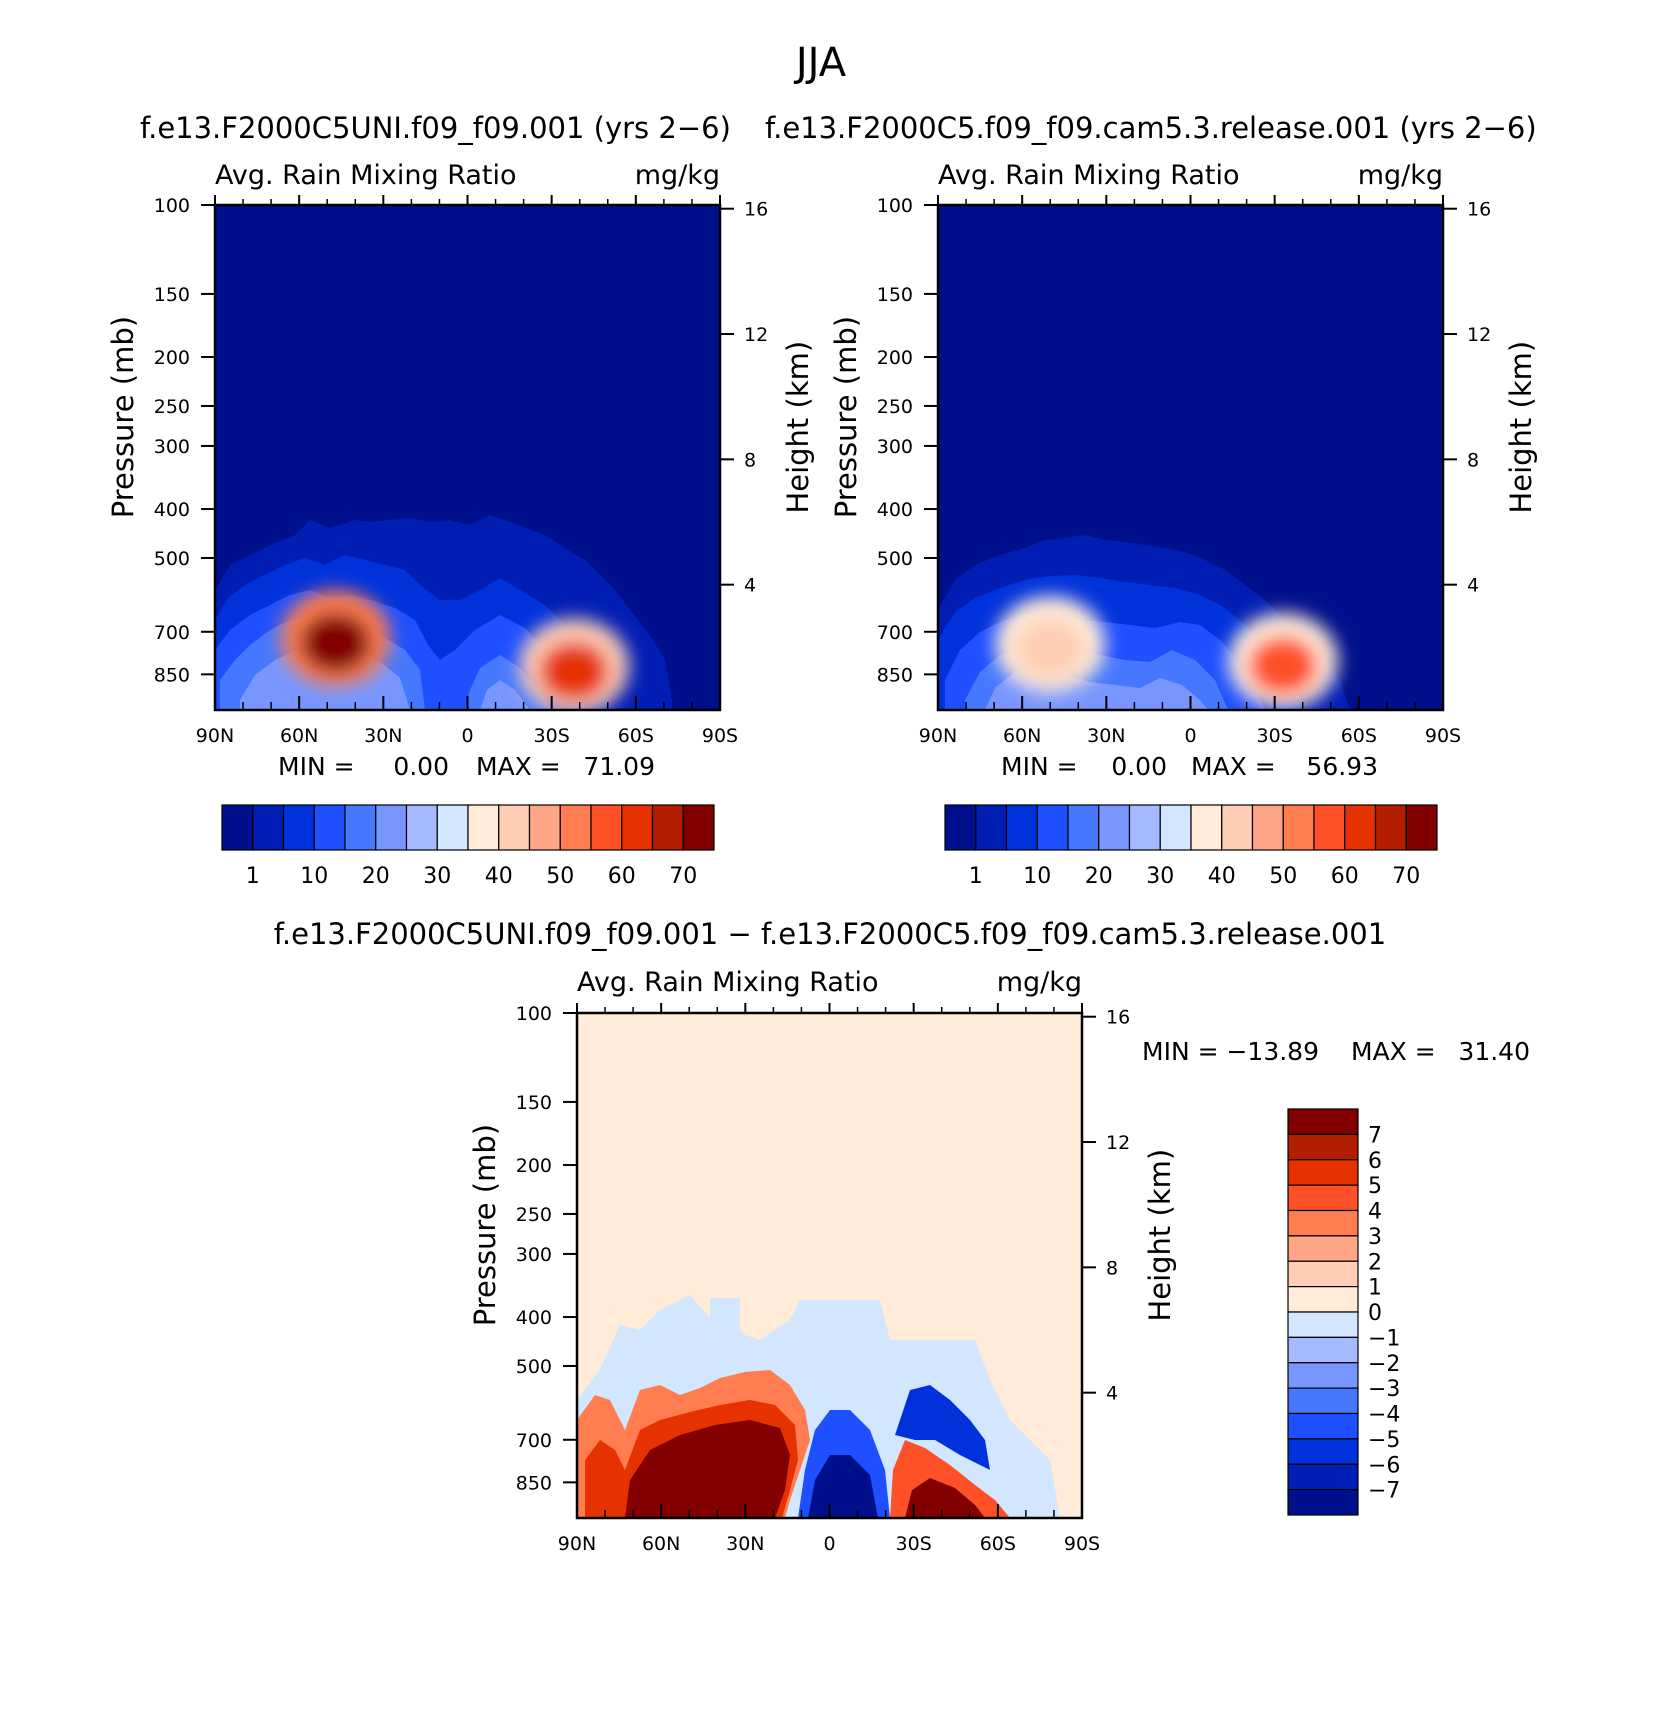 The width and height of the screenshot is (1672, 1713). Describe the element at coordinates (1375, 1161) in the screenshot. I see `colorbar-label: 6` at that location.